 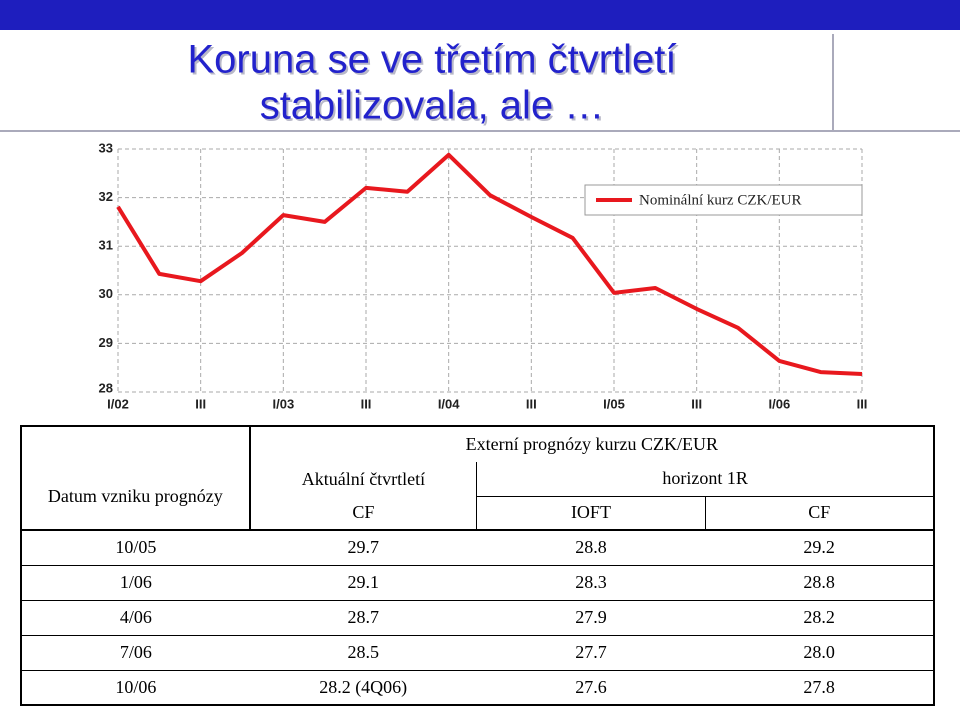 What do you see at coordinates (136, 686) in the screenshot?
I see `table-date: 10/06` at bounding box center [136, 686].